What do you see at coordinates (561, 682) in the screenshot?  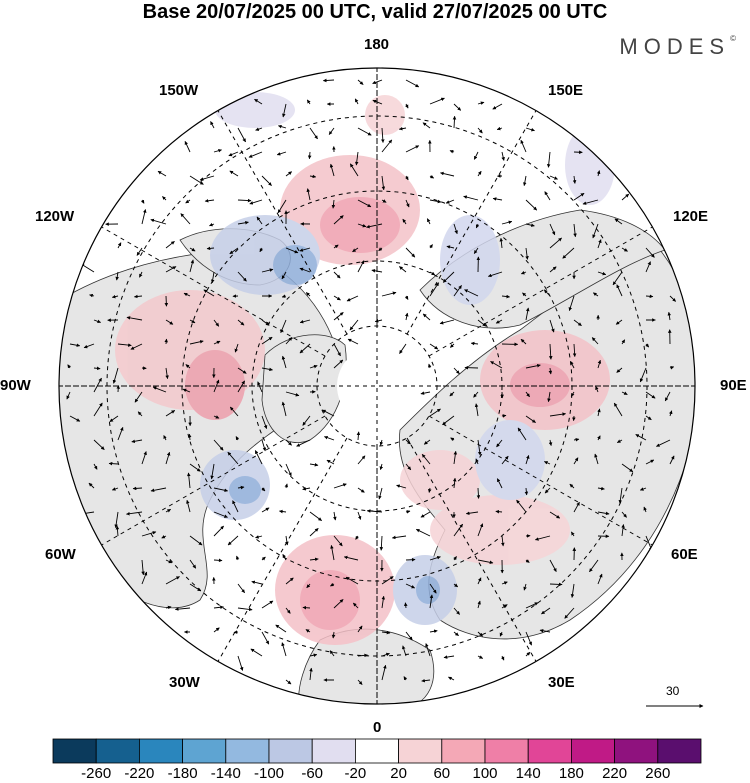 I see `lon-label-30e: 30E` at bounding box center [561, 682].